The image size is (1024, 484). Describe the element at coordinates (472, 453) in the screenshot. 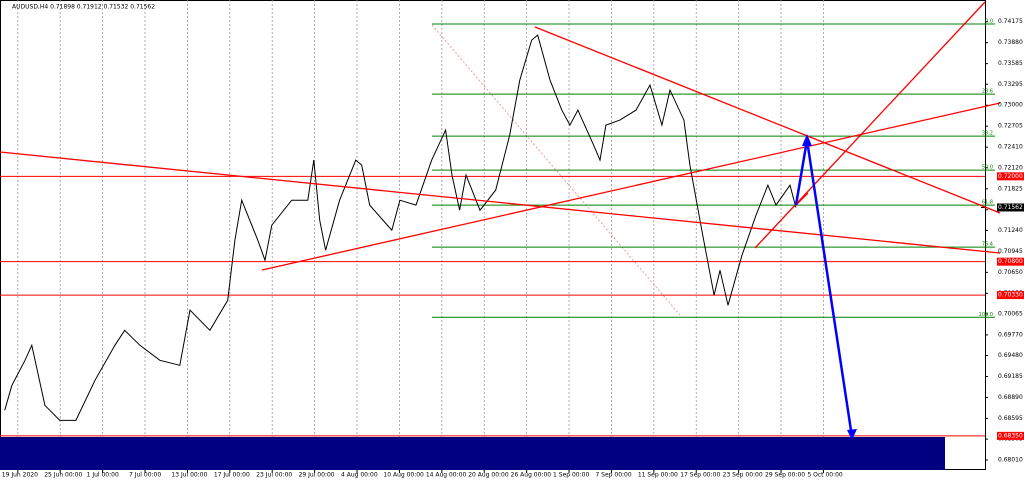

I see `target-zone` at that location.